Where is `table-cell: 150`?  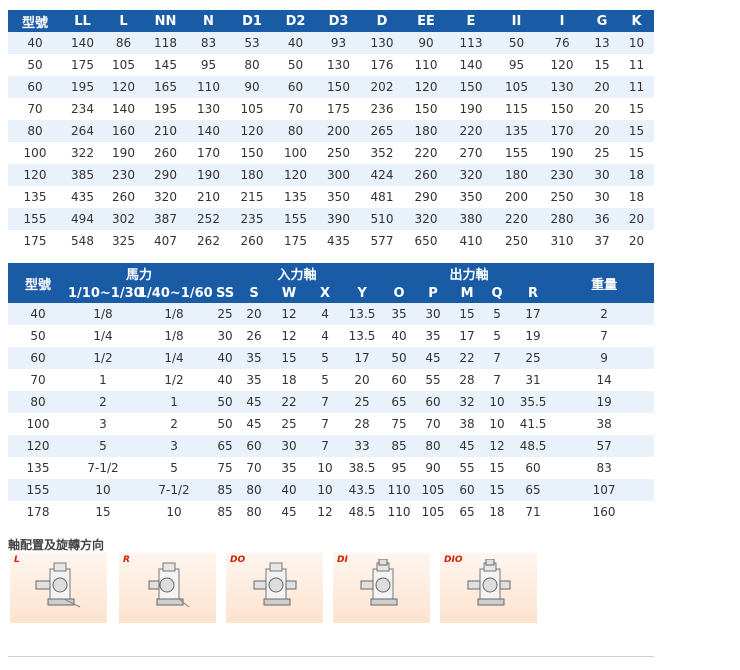 table-cell: 150 is located at coordinates (562, 109).